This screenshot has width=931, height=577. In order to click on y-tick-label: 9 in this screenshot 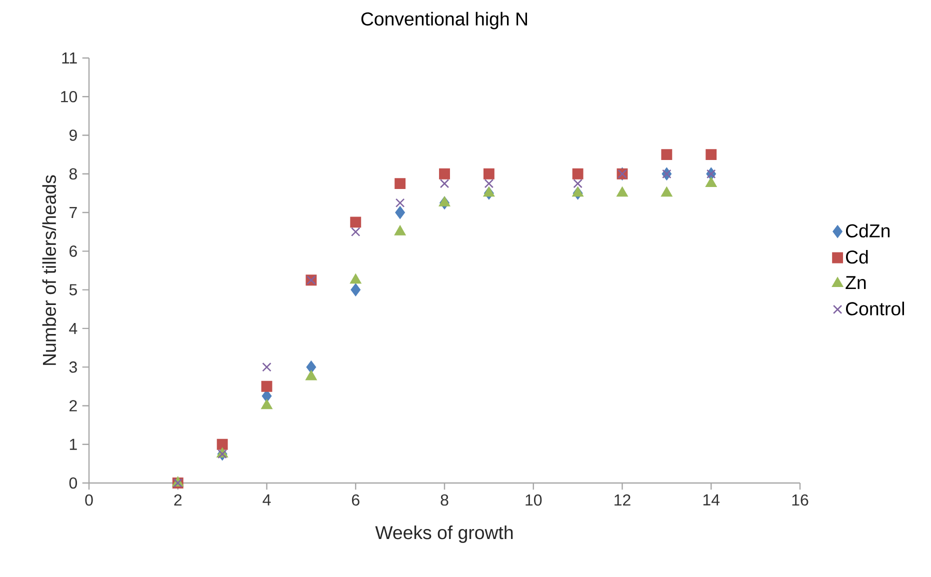, I will do `click(73, 135)`.